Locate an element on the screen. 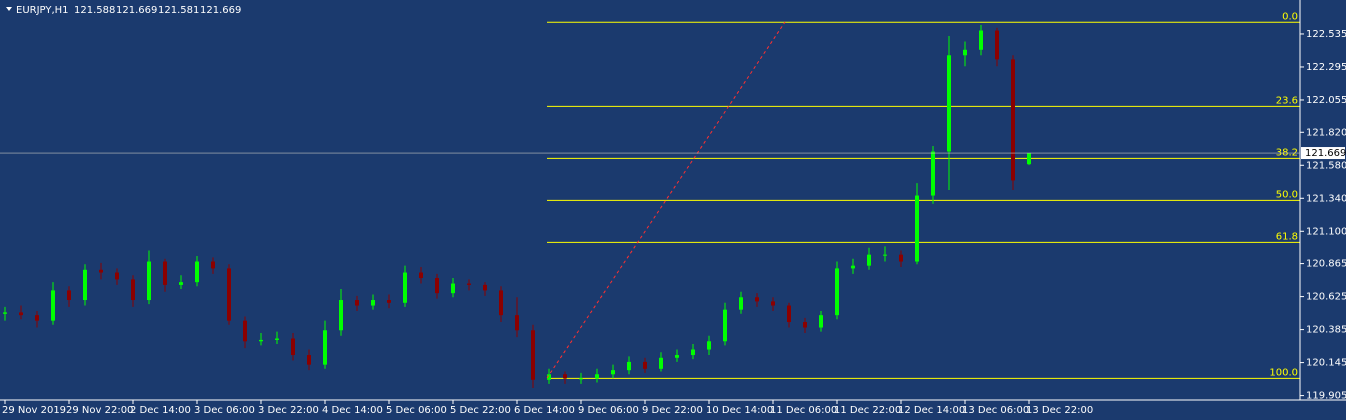 The image size is (1346, 420). x-tick-label: 12 Dec 14:00 is located at coordinates (931, 410).